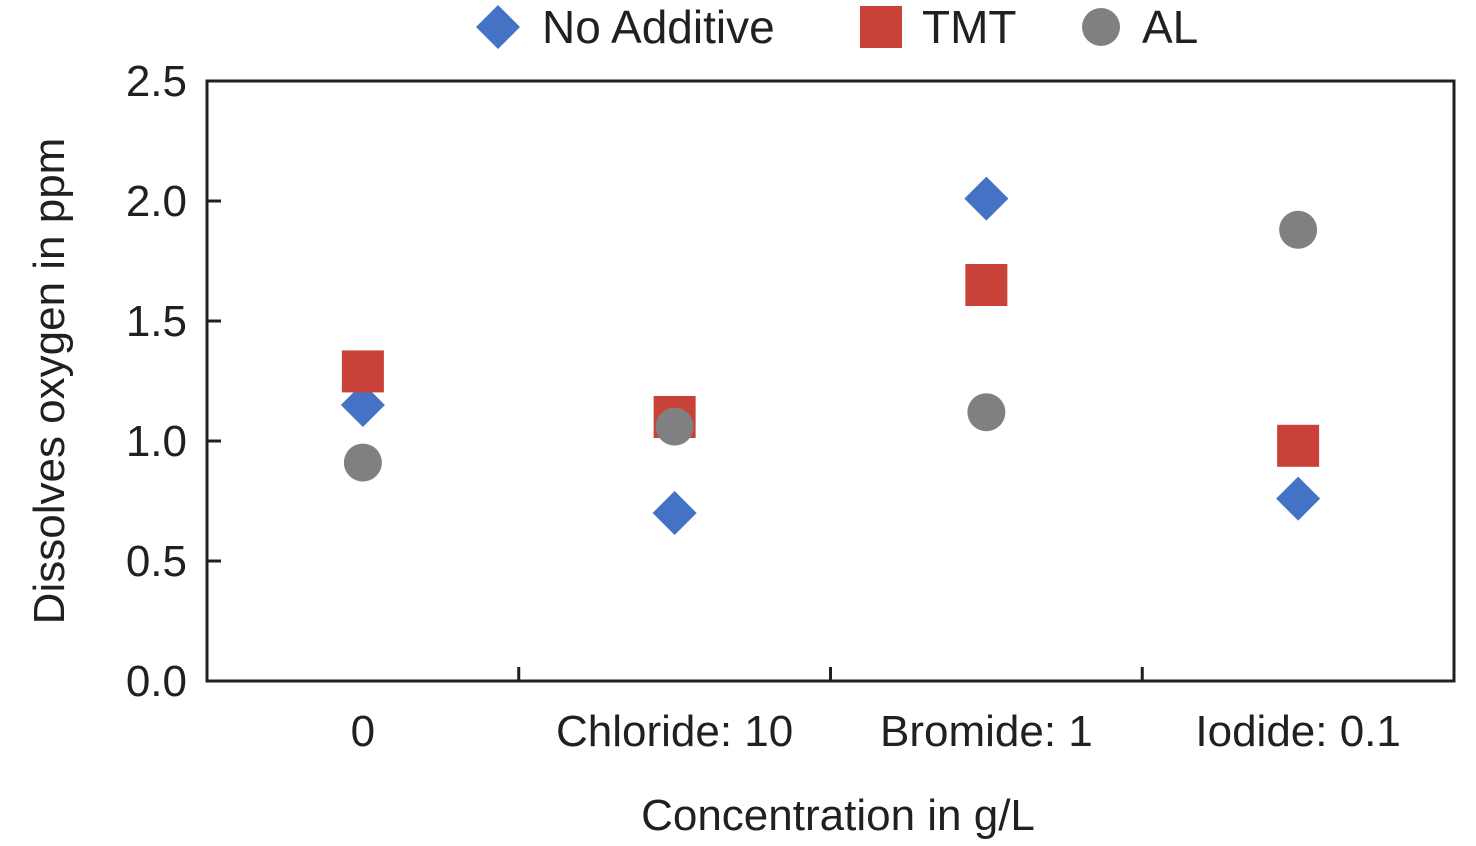 This screenshot has height=846, width=1476. Describe the element at coordinates (498, 27) in the screenshot. I see `legend-marker-no-additive` at that location.